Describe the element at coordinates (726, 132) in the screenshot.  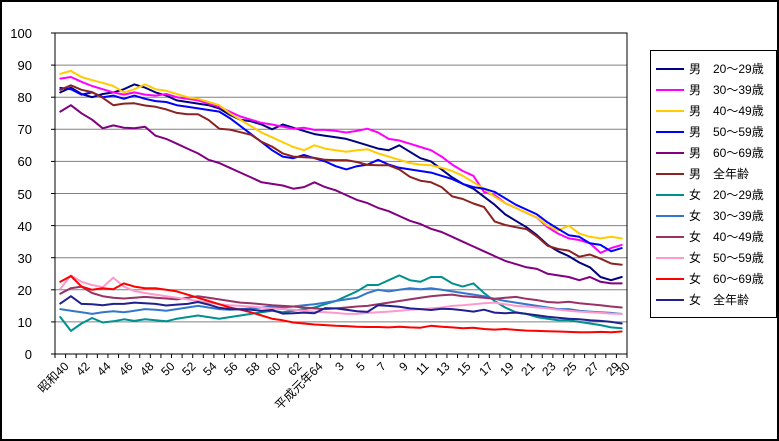
I see `legend-label: 男 50〜59歳` at that location.